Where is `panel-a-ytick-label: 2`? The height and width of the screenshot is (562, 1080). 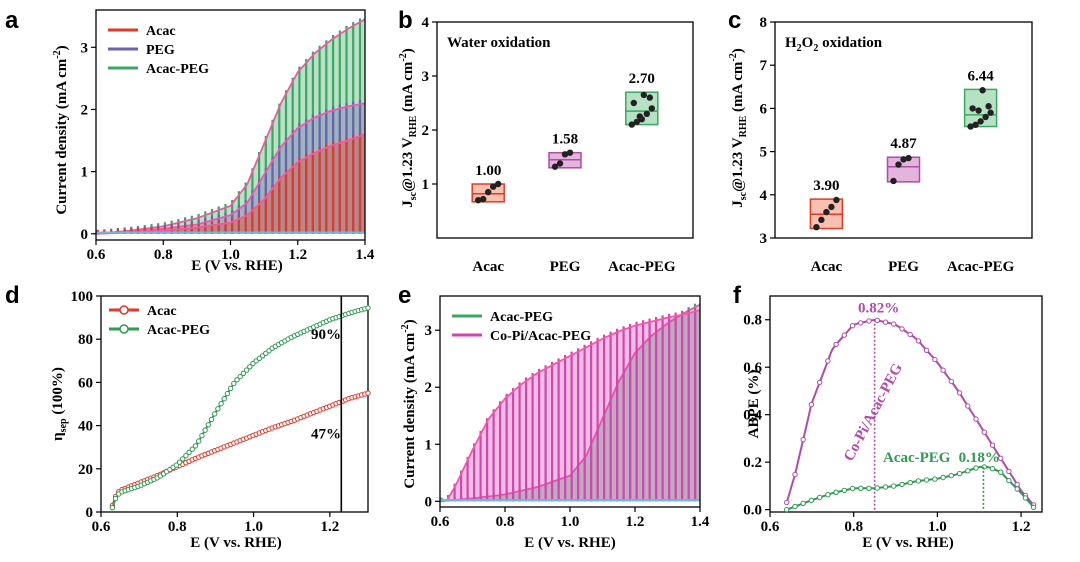
panel-a-ytick-label: 2 is located at coordinates (85, 110).